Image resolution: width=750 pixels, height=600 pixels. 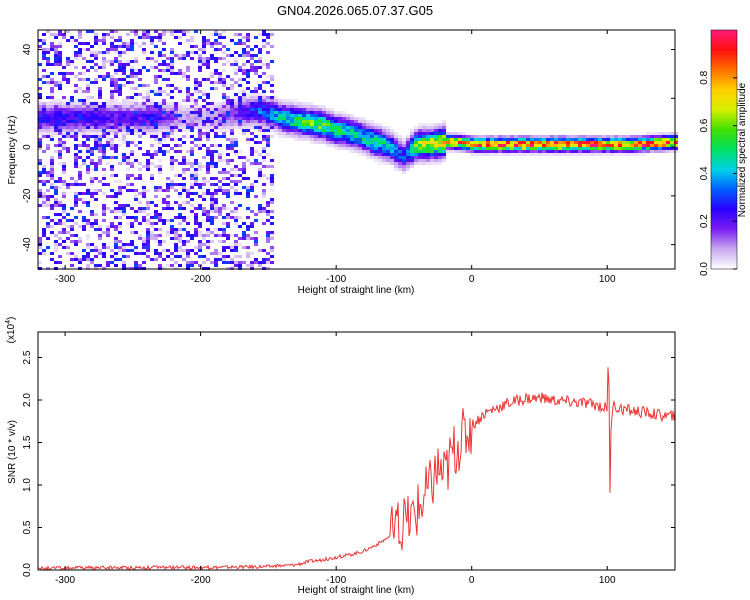 What do you see at coordinates (356, 590) in the screenshot?
I see `snr-x-label: Height of straight line (km)` at bounding box center [356, 590].